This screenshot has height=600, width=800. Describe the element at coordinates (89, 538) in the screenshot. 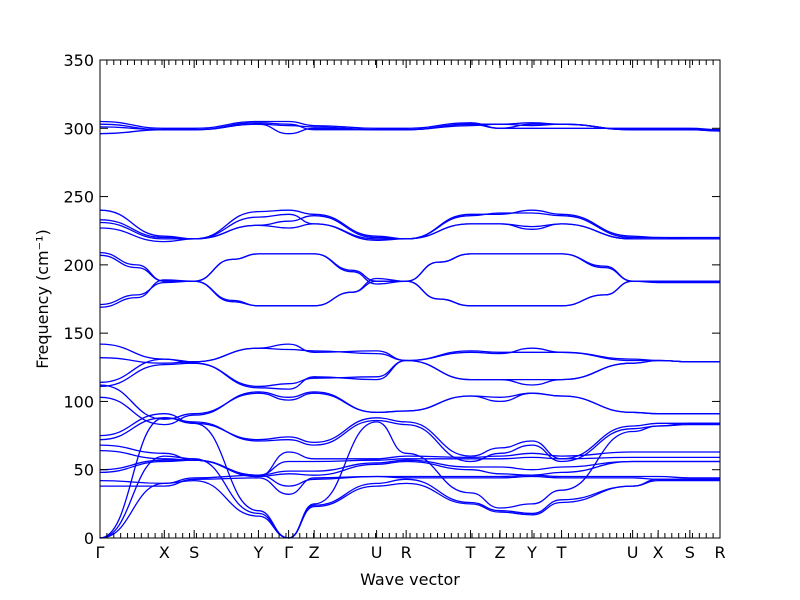

I see `y-tick-label-0: 0` at that location.